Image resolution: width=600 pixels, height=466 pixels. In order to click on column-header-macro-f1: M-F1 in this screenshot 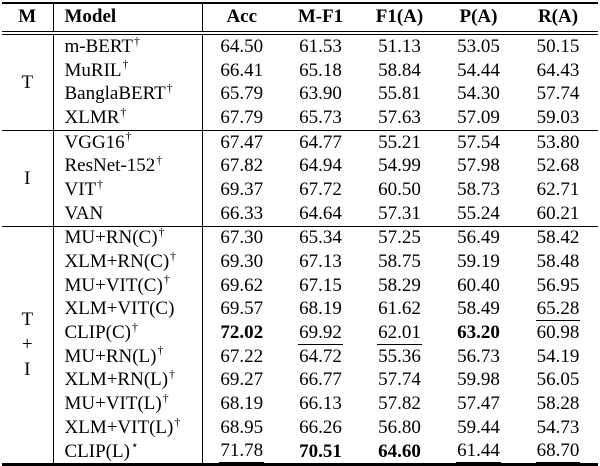, I will do `click(320, 19)`.